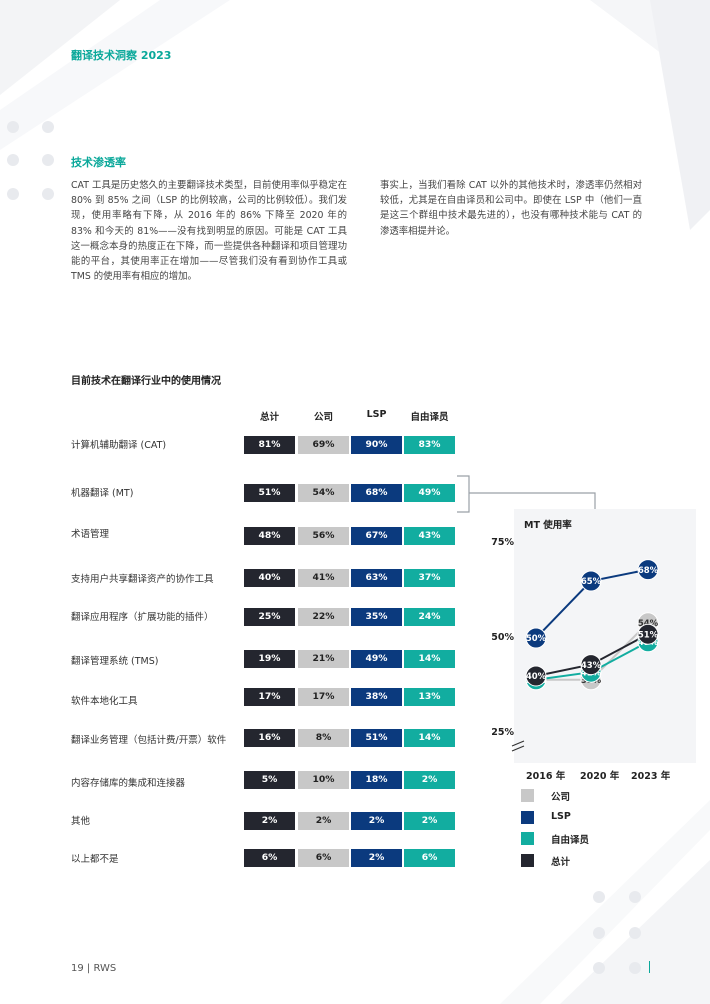  I want to click on row-label: 机器翻译 (MT), so click(102, 493).